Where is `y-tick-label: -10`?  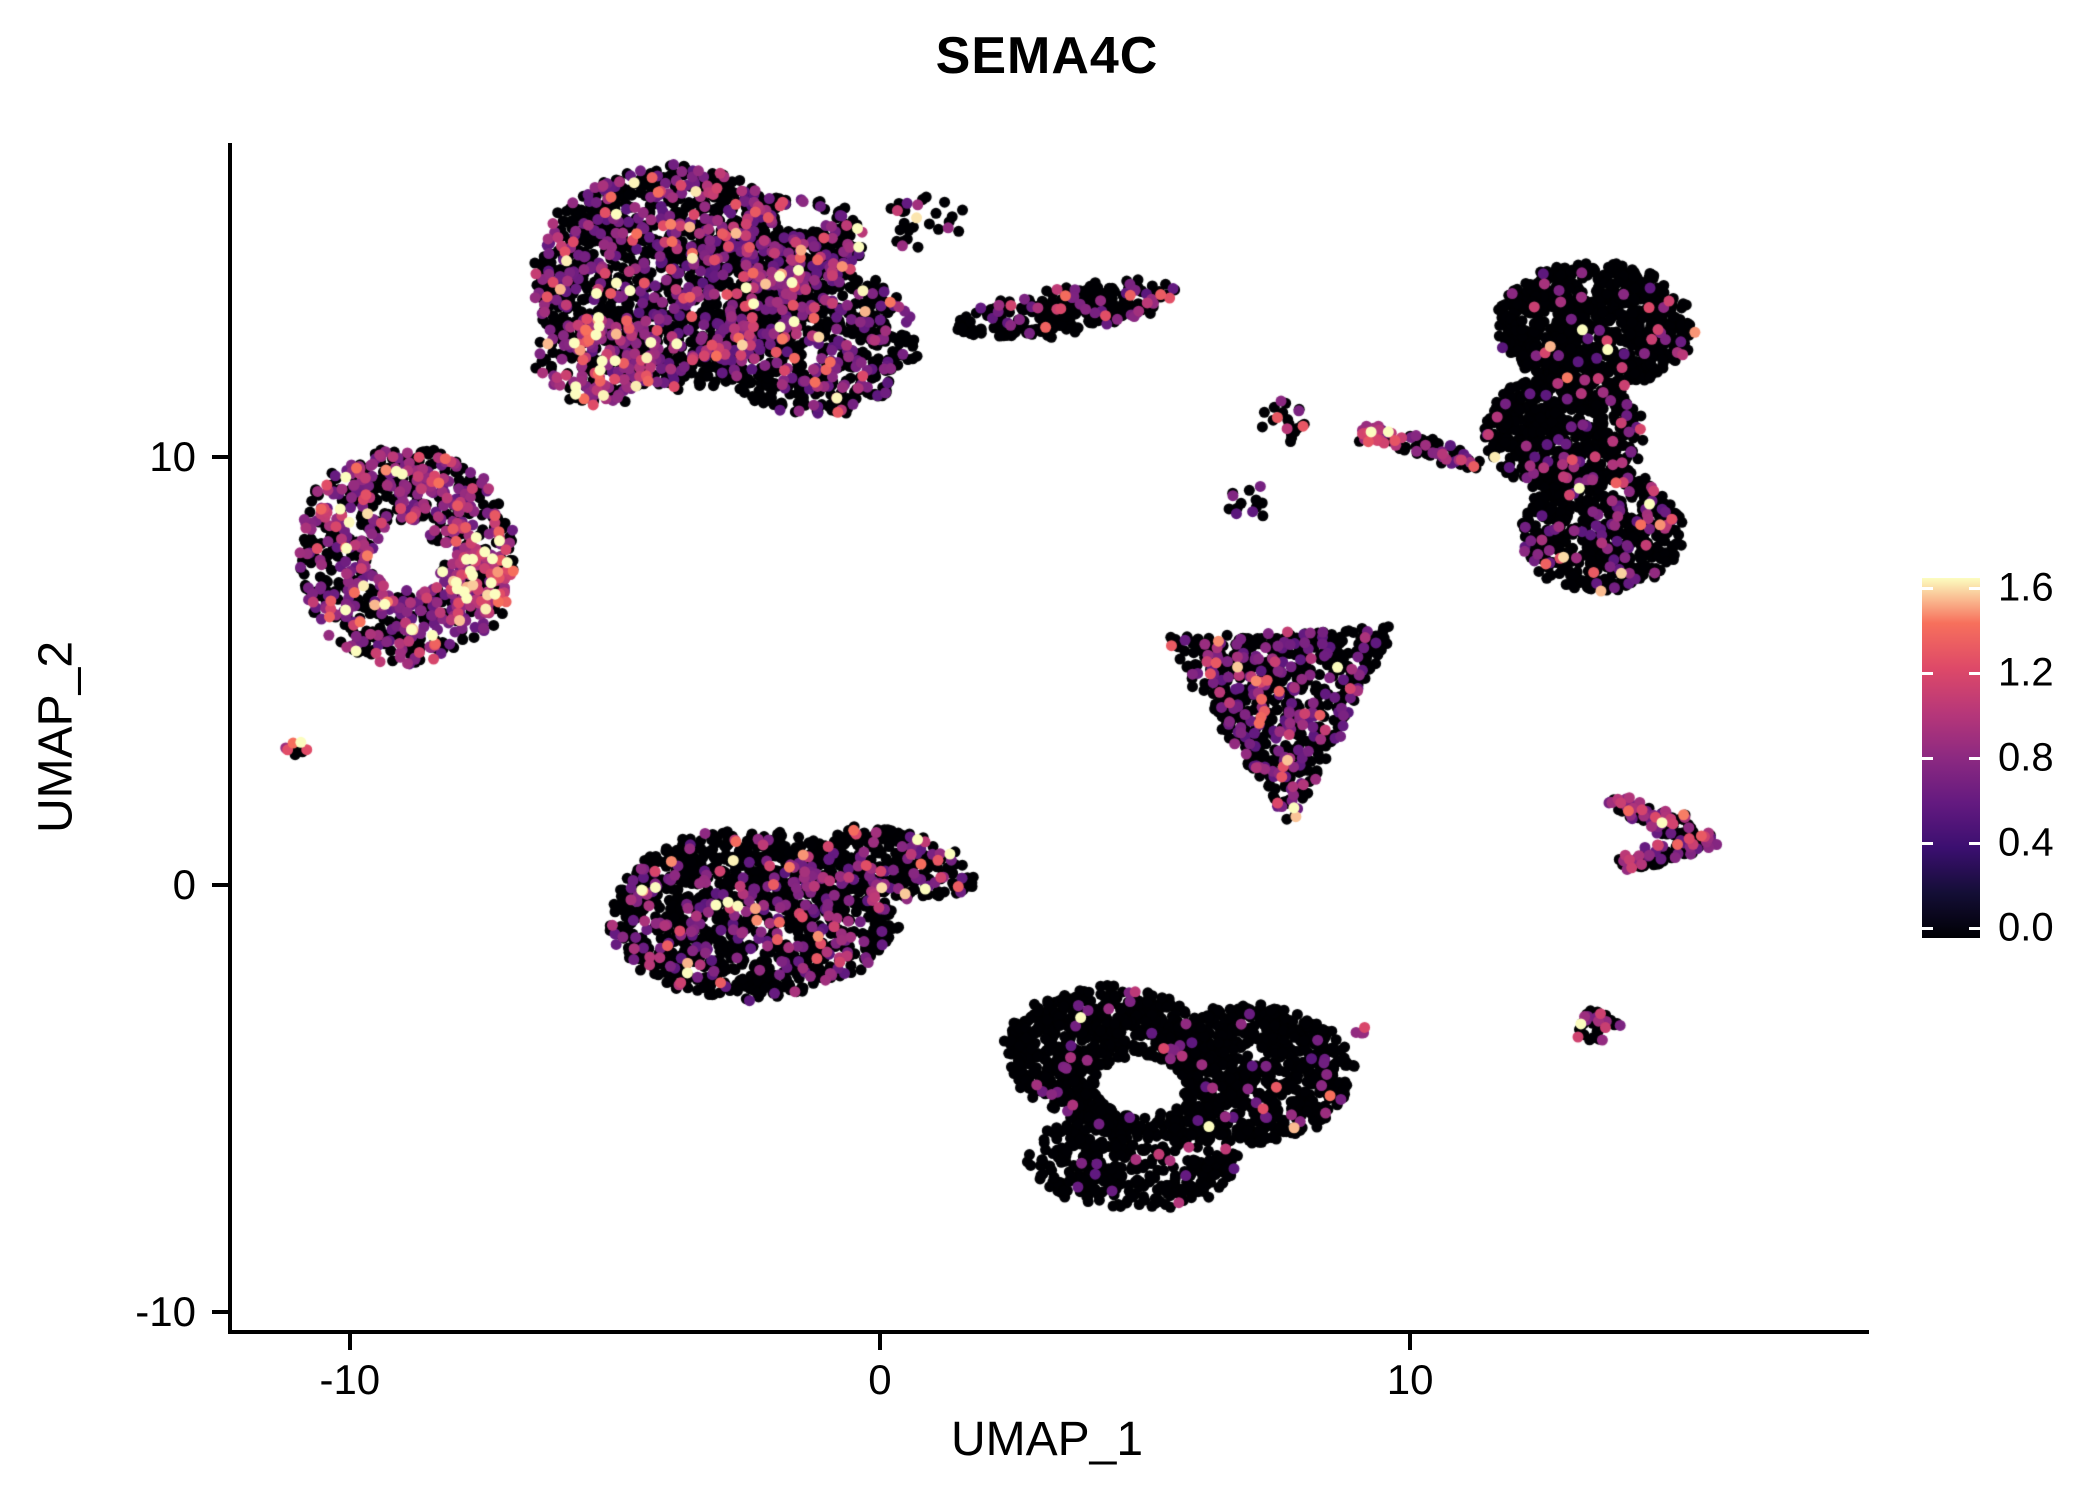
y-tick-label: -10 is located at coordinates (165, 1312).